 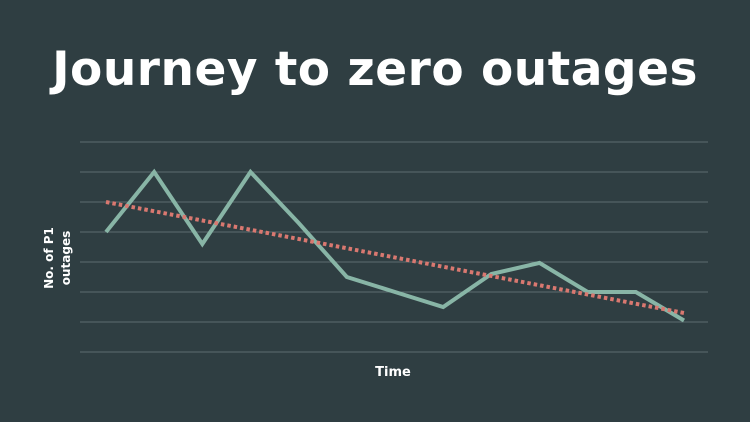 What do you see at coordinates (375, 69) in the screenshot?
I see `slide-title: Journey to zero outages` at bounding box center [375, 69].